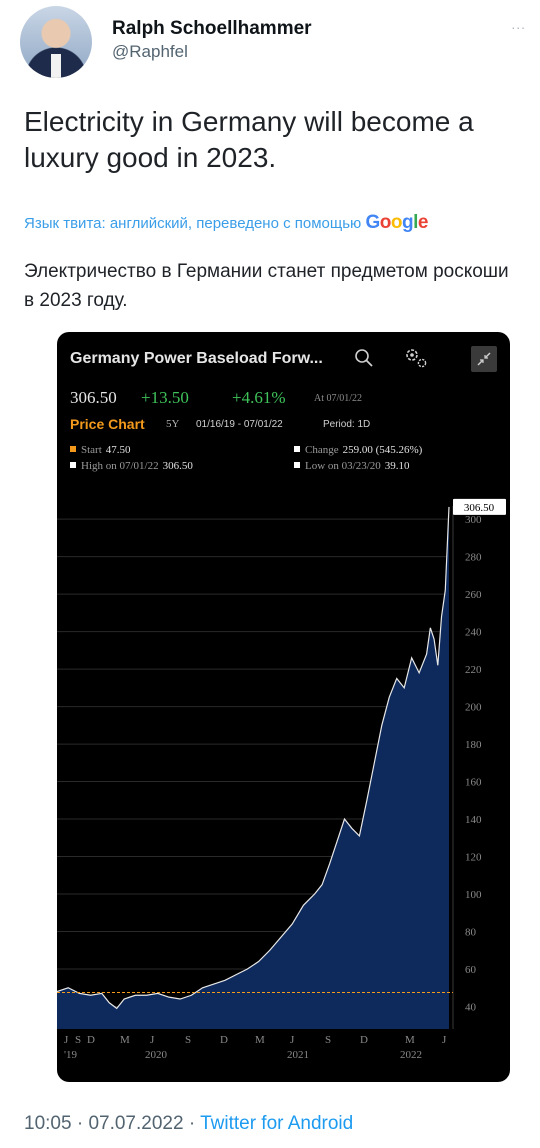  Describe the element at coordinates (473, 745) in the screenshot. I see `y-tick-label: 180` at that location.